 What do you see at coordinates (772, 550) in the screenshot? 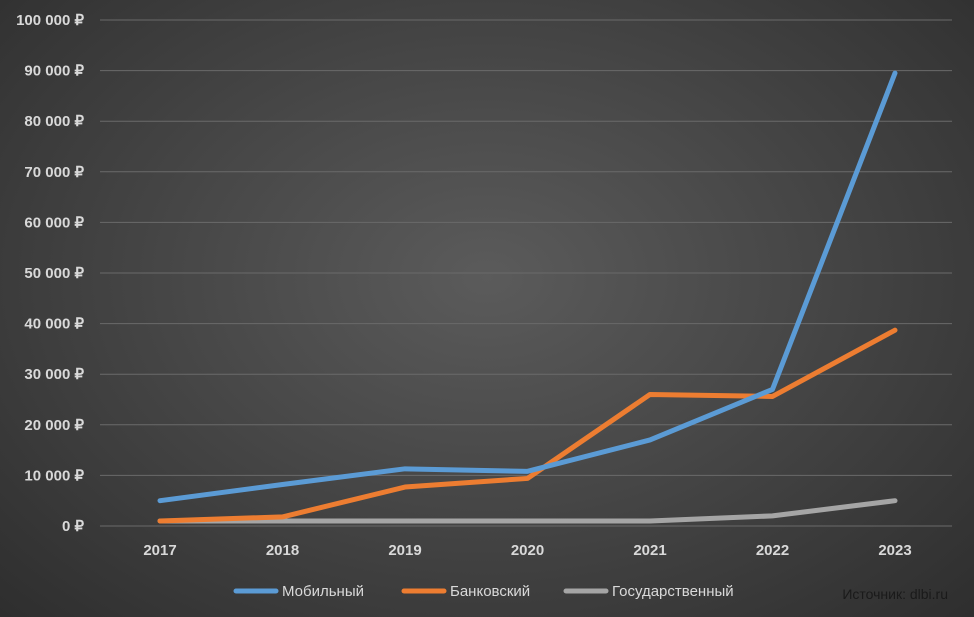
I see `x-tick-label: 2022` at bounding box center [772, 550].